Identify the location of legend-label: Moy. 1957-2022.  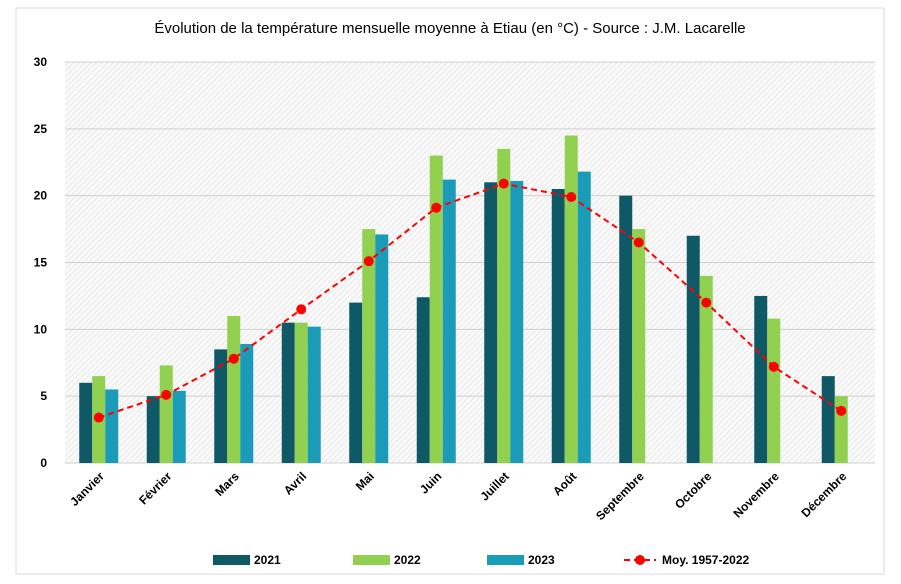
(705, 560).